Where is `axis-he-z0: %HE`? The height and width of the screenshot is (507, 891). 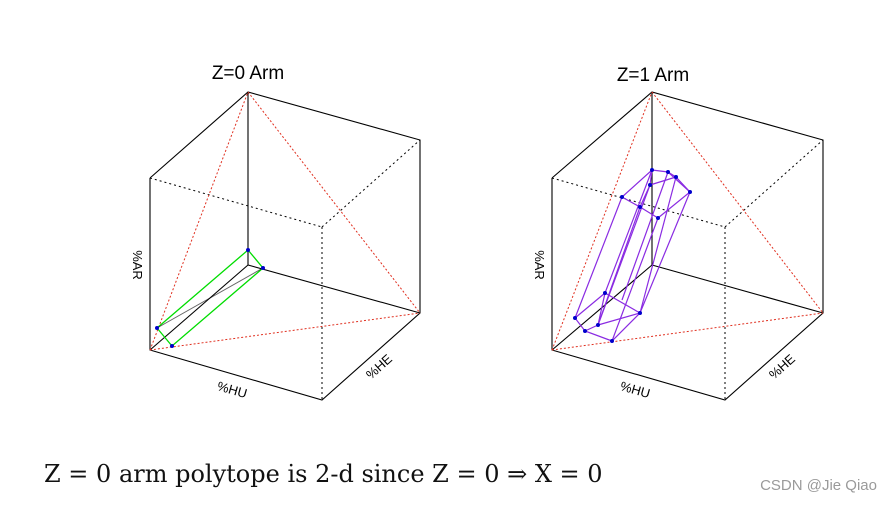
axis-he-z0: %HE is located at coordinates (379, 366).